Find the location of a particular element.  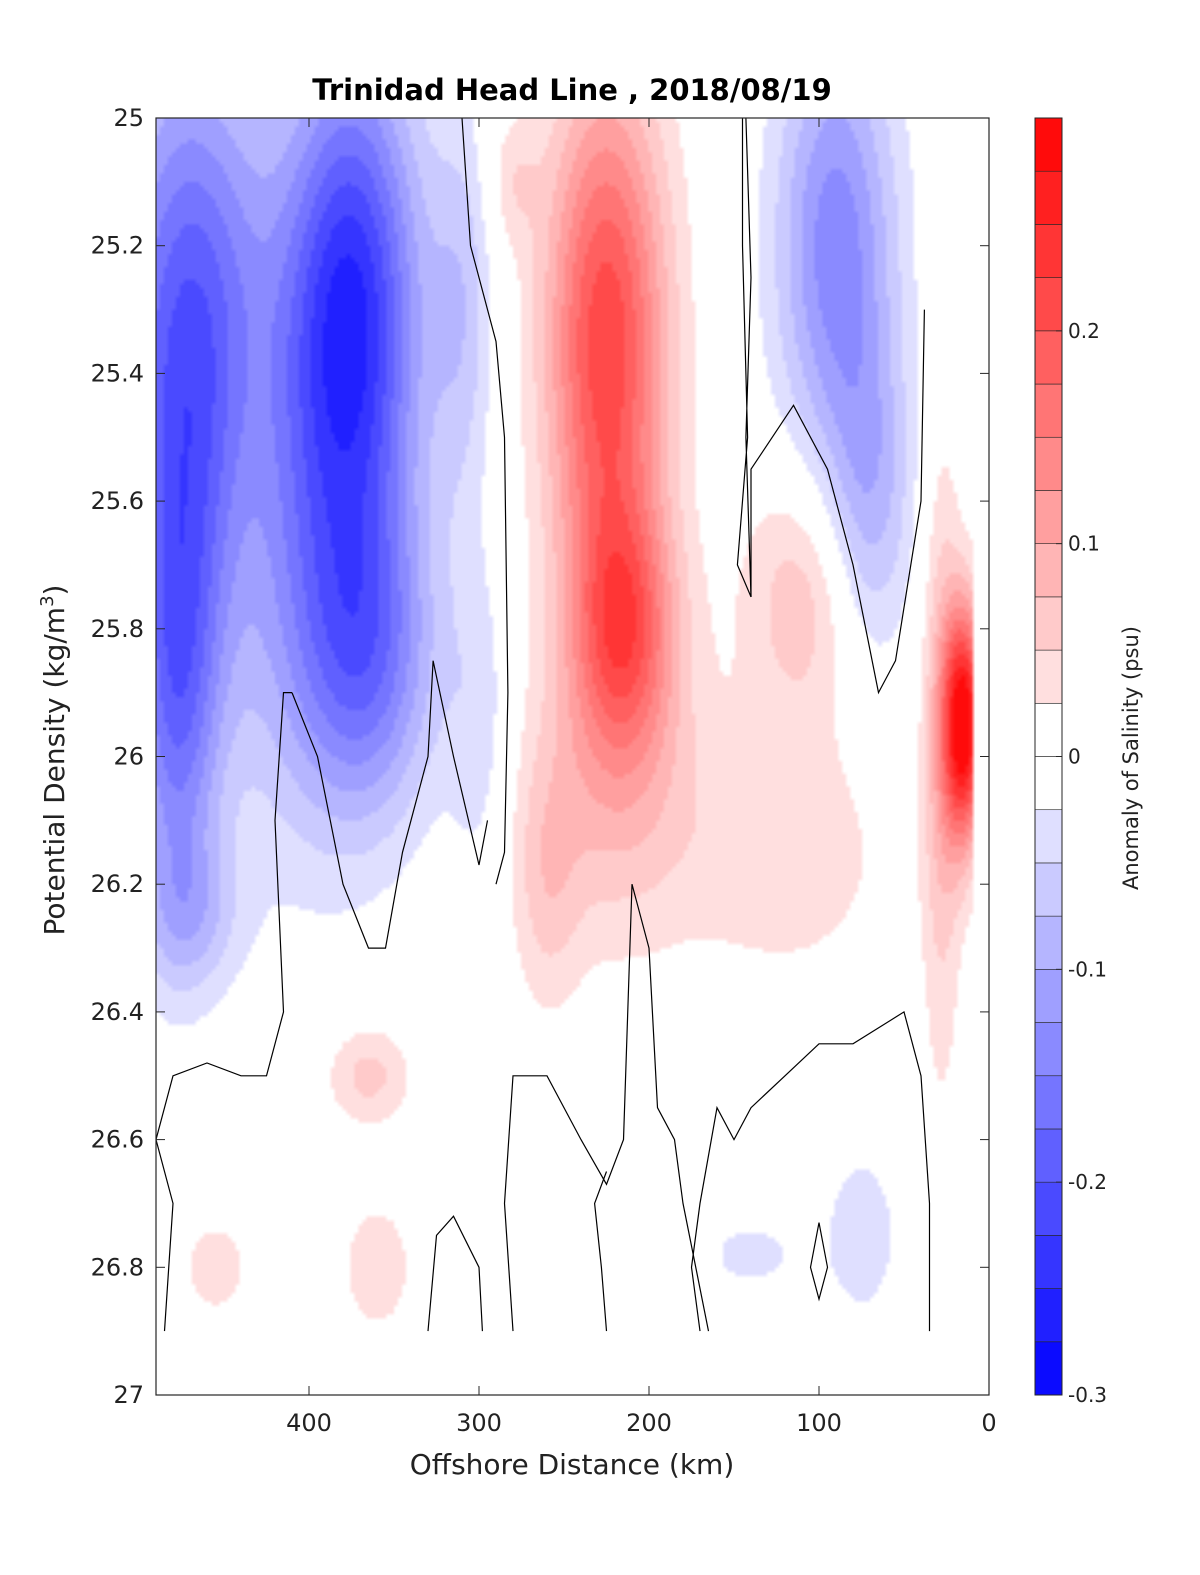

chart-title: Trinidad Head Line , 2018/08/19 is located at coordinates (572, 90).